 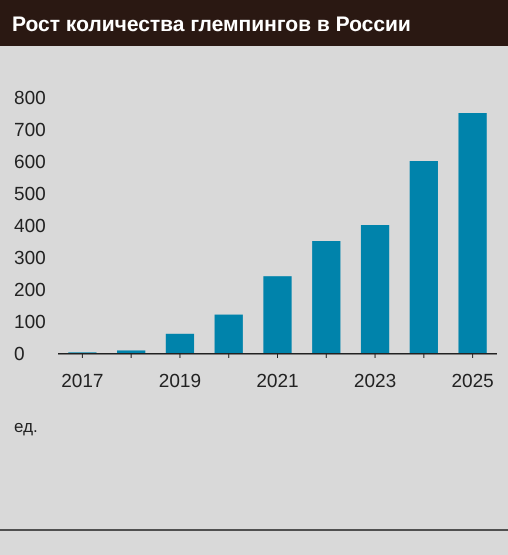 What do you see at coordinates (375, 381) in the screenshot?
I see `x-tick-label: 2023` at bounding box center [375, 381].